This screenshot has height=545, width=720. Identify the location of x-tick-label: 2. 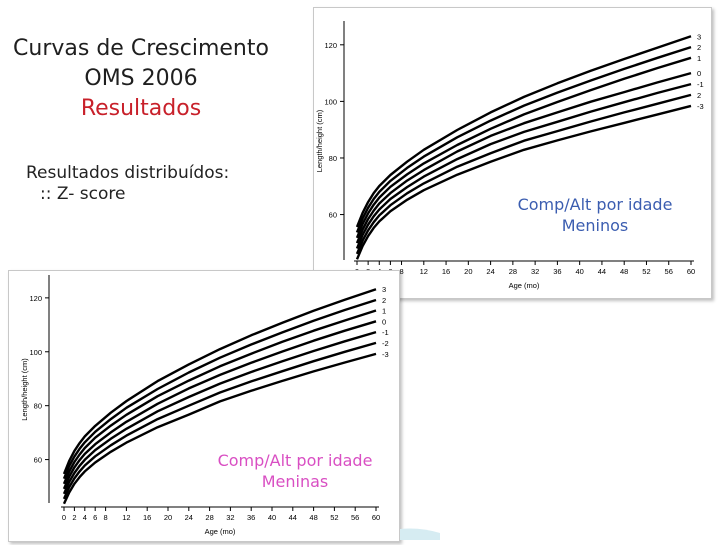
(74, 517).